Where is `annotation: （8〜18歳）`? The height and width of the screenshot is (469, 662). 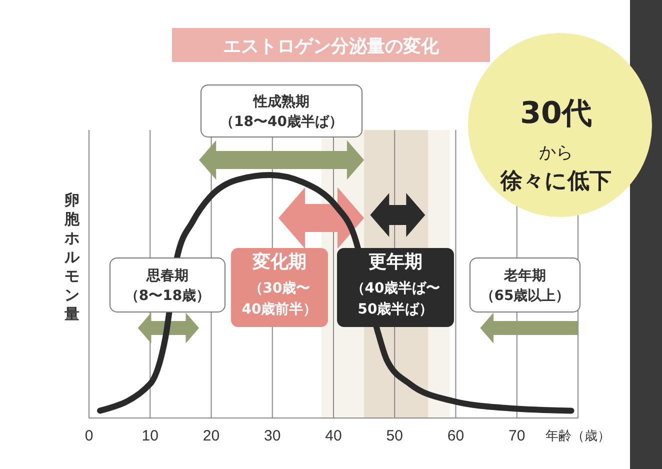 annotation: （8〜18歳） is located at coordinates (167, 296).